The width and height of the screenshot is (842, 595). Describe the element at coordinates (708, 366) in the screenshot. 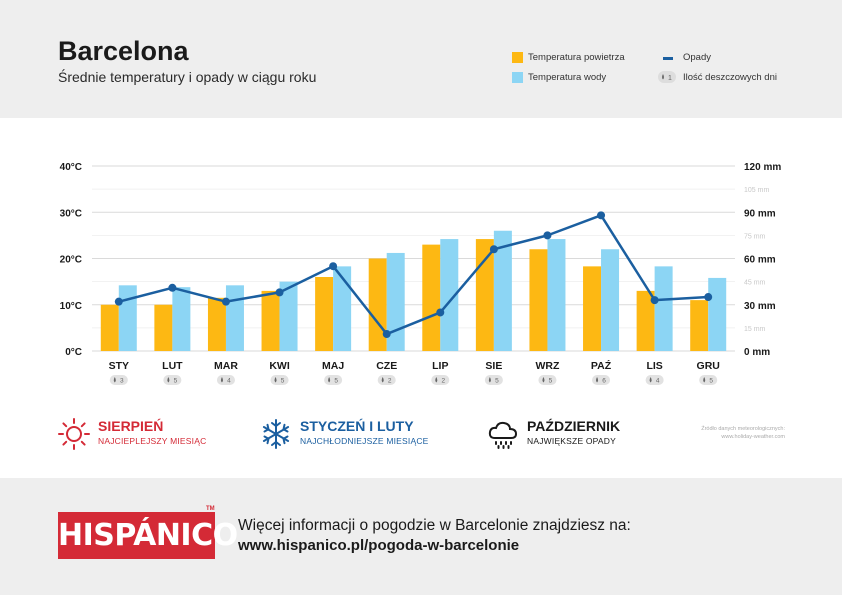

I see `x-tick-label: GRU` at that location.